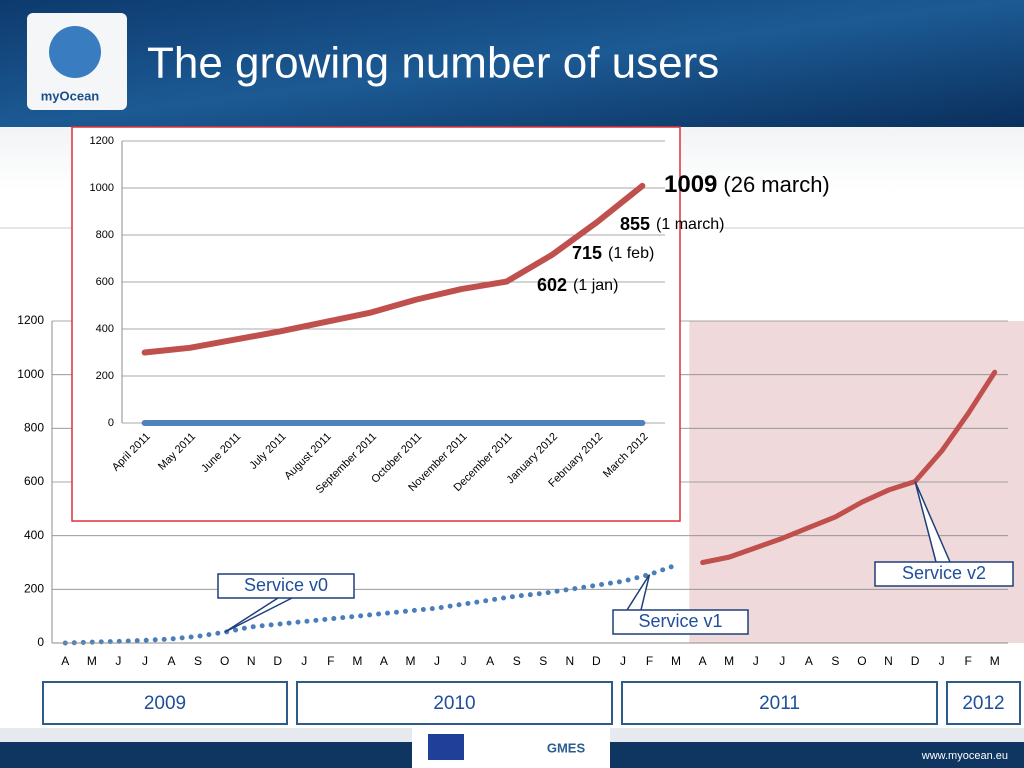 This screenshot has height=768, width=1024. I want to click on callout-text: Service v0, so click(286, 585).